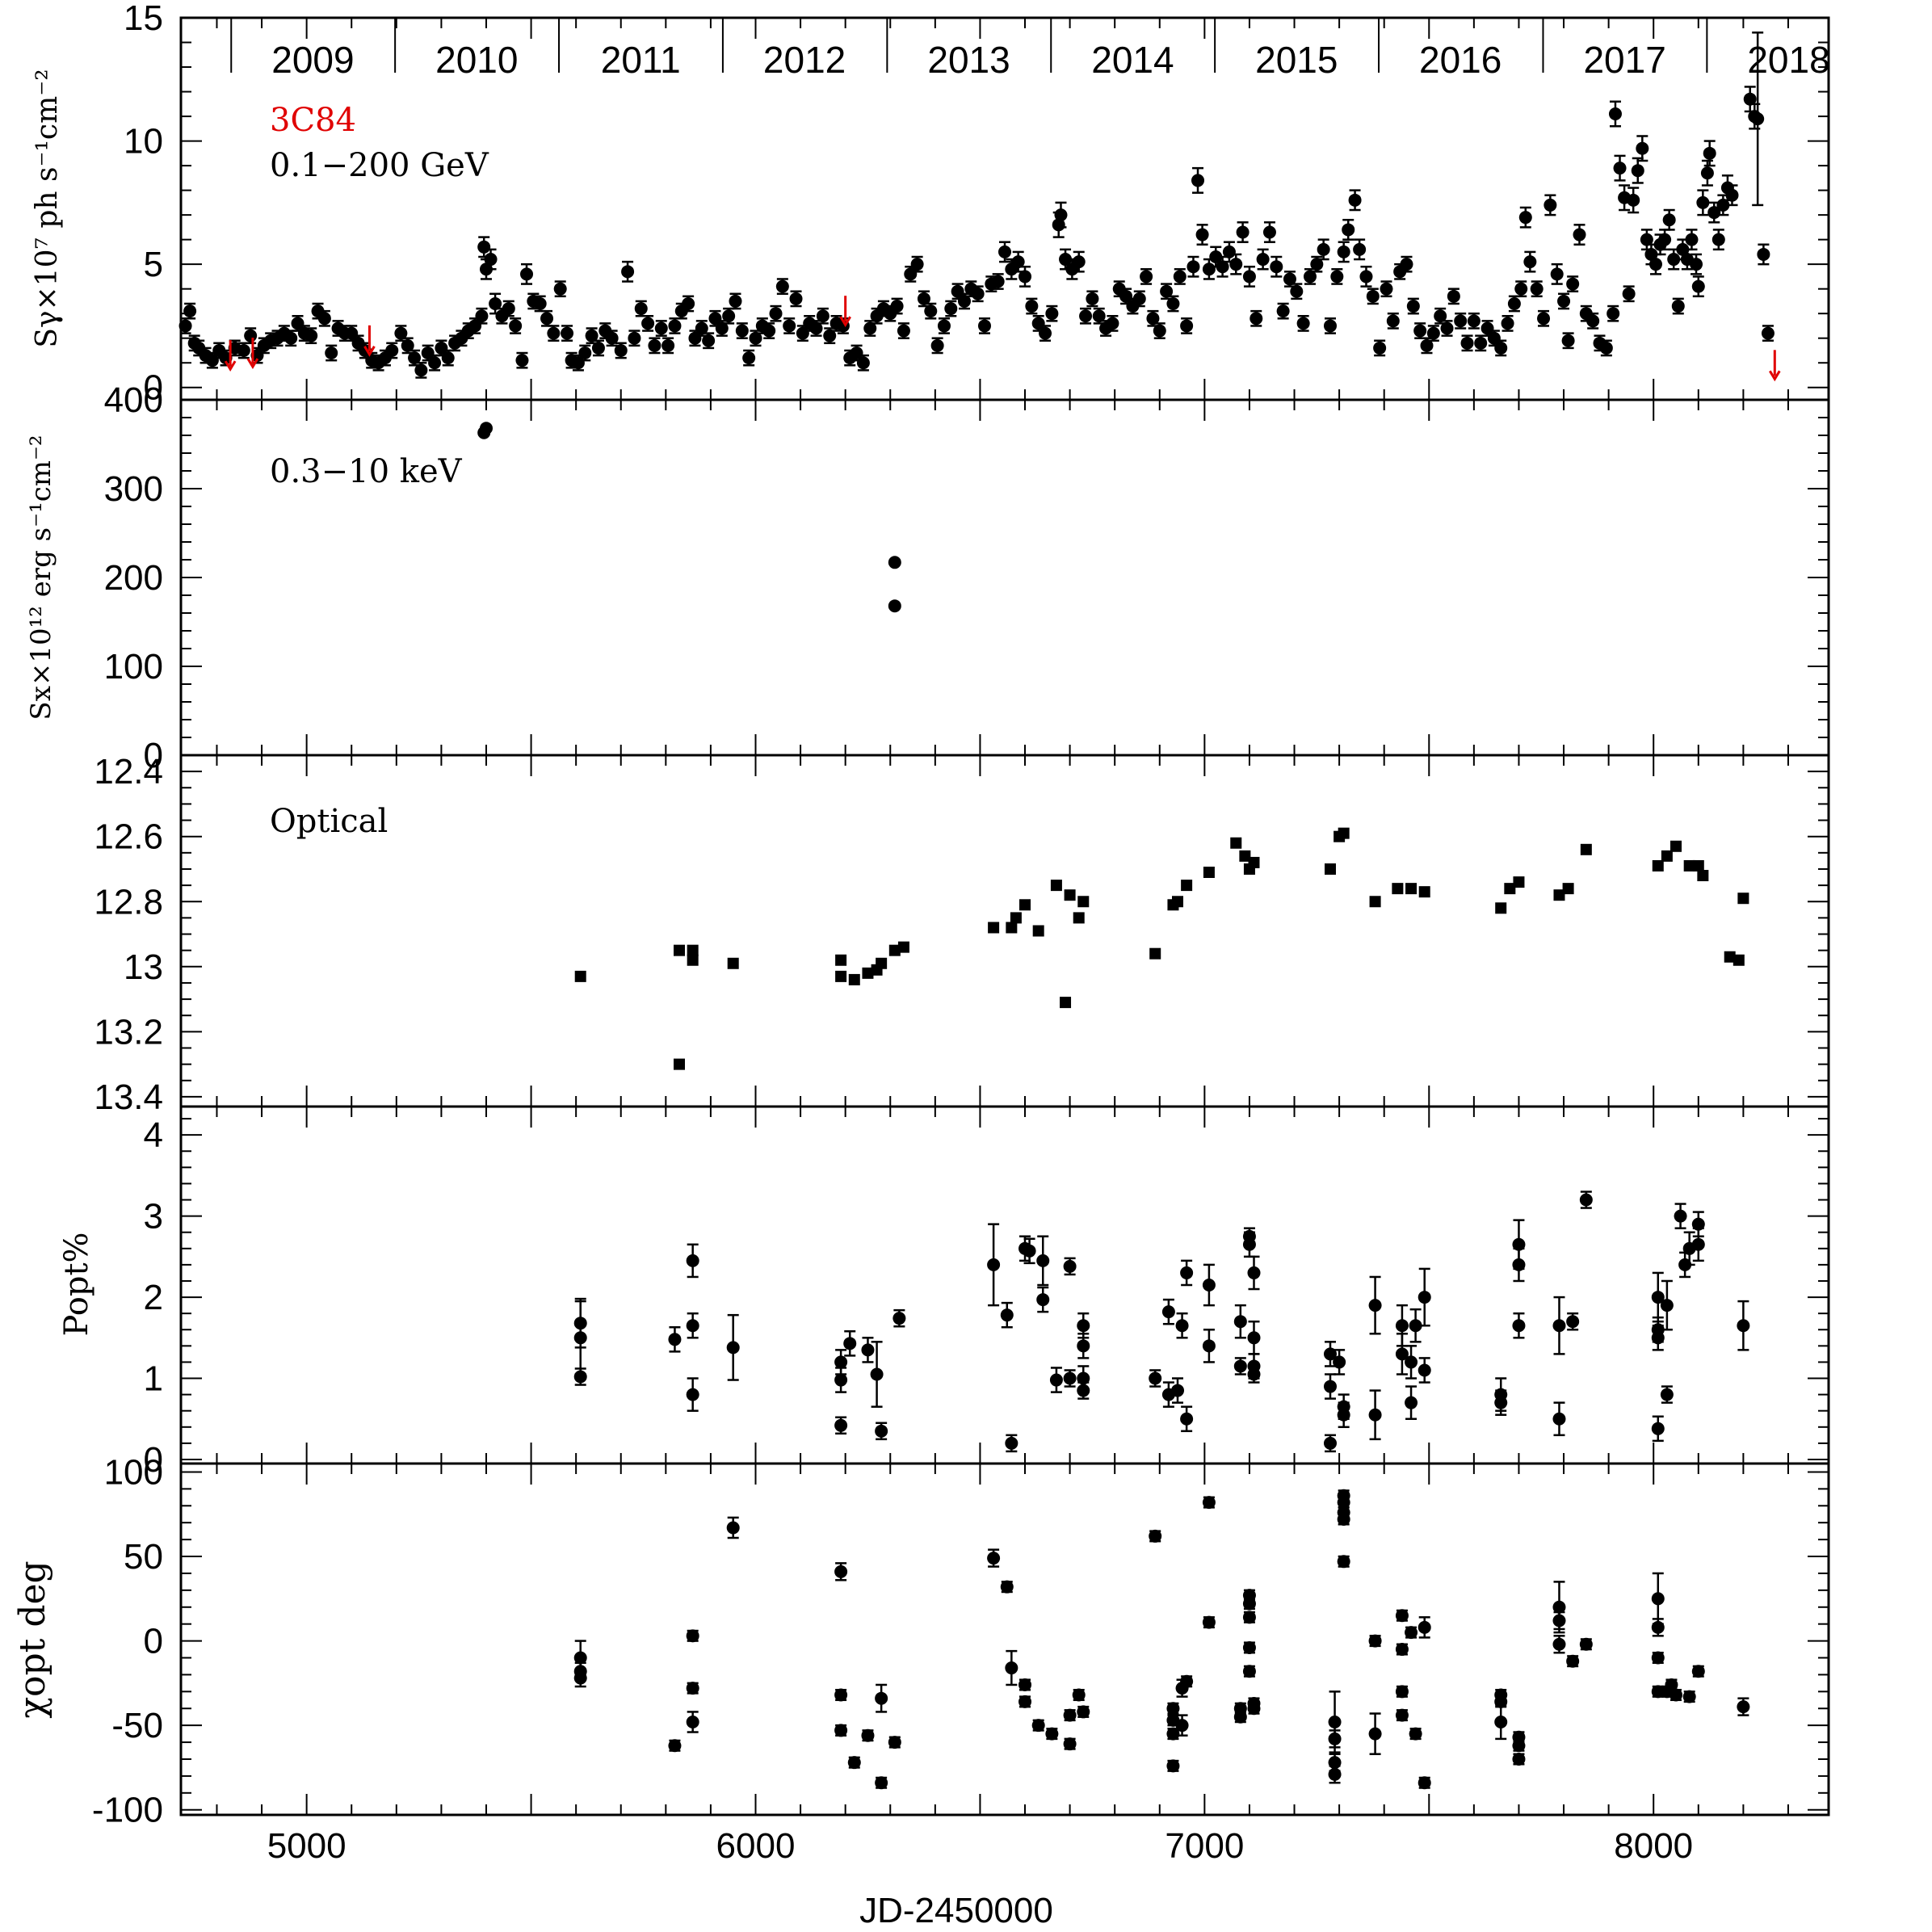 The width and height of the screenshot is (1932, 1932). I want to click on year-label: 2013, so click(968, 60).